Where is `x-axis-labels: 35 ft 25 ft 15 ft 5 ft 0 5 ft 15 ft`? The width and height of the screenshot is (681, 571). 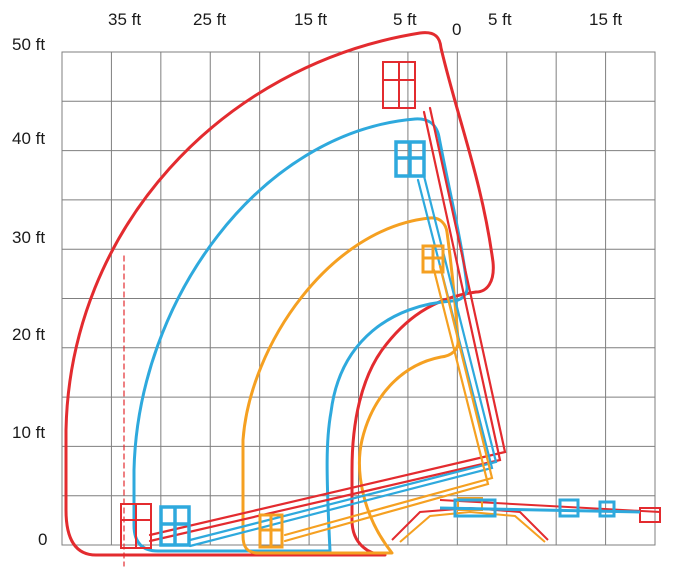 x-axis-labels: 35 ft 25 ft 15 ft 5 ft 0 5 ft 15 ft is located at coordinates (365, 24).